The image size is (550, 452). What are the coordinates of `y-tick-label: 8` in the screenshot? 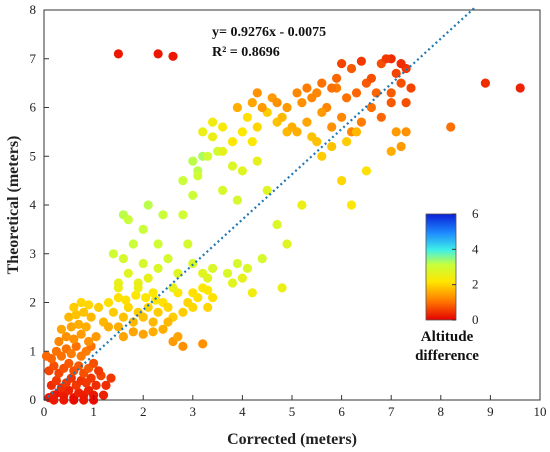 It's located at (33, 9).